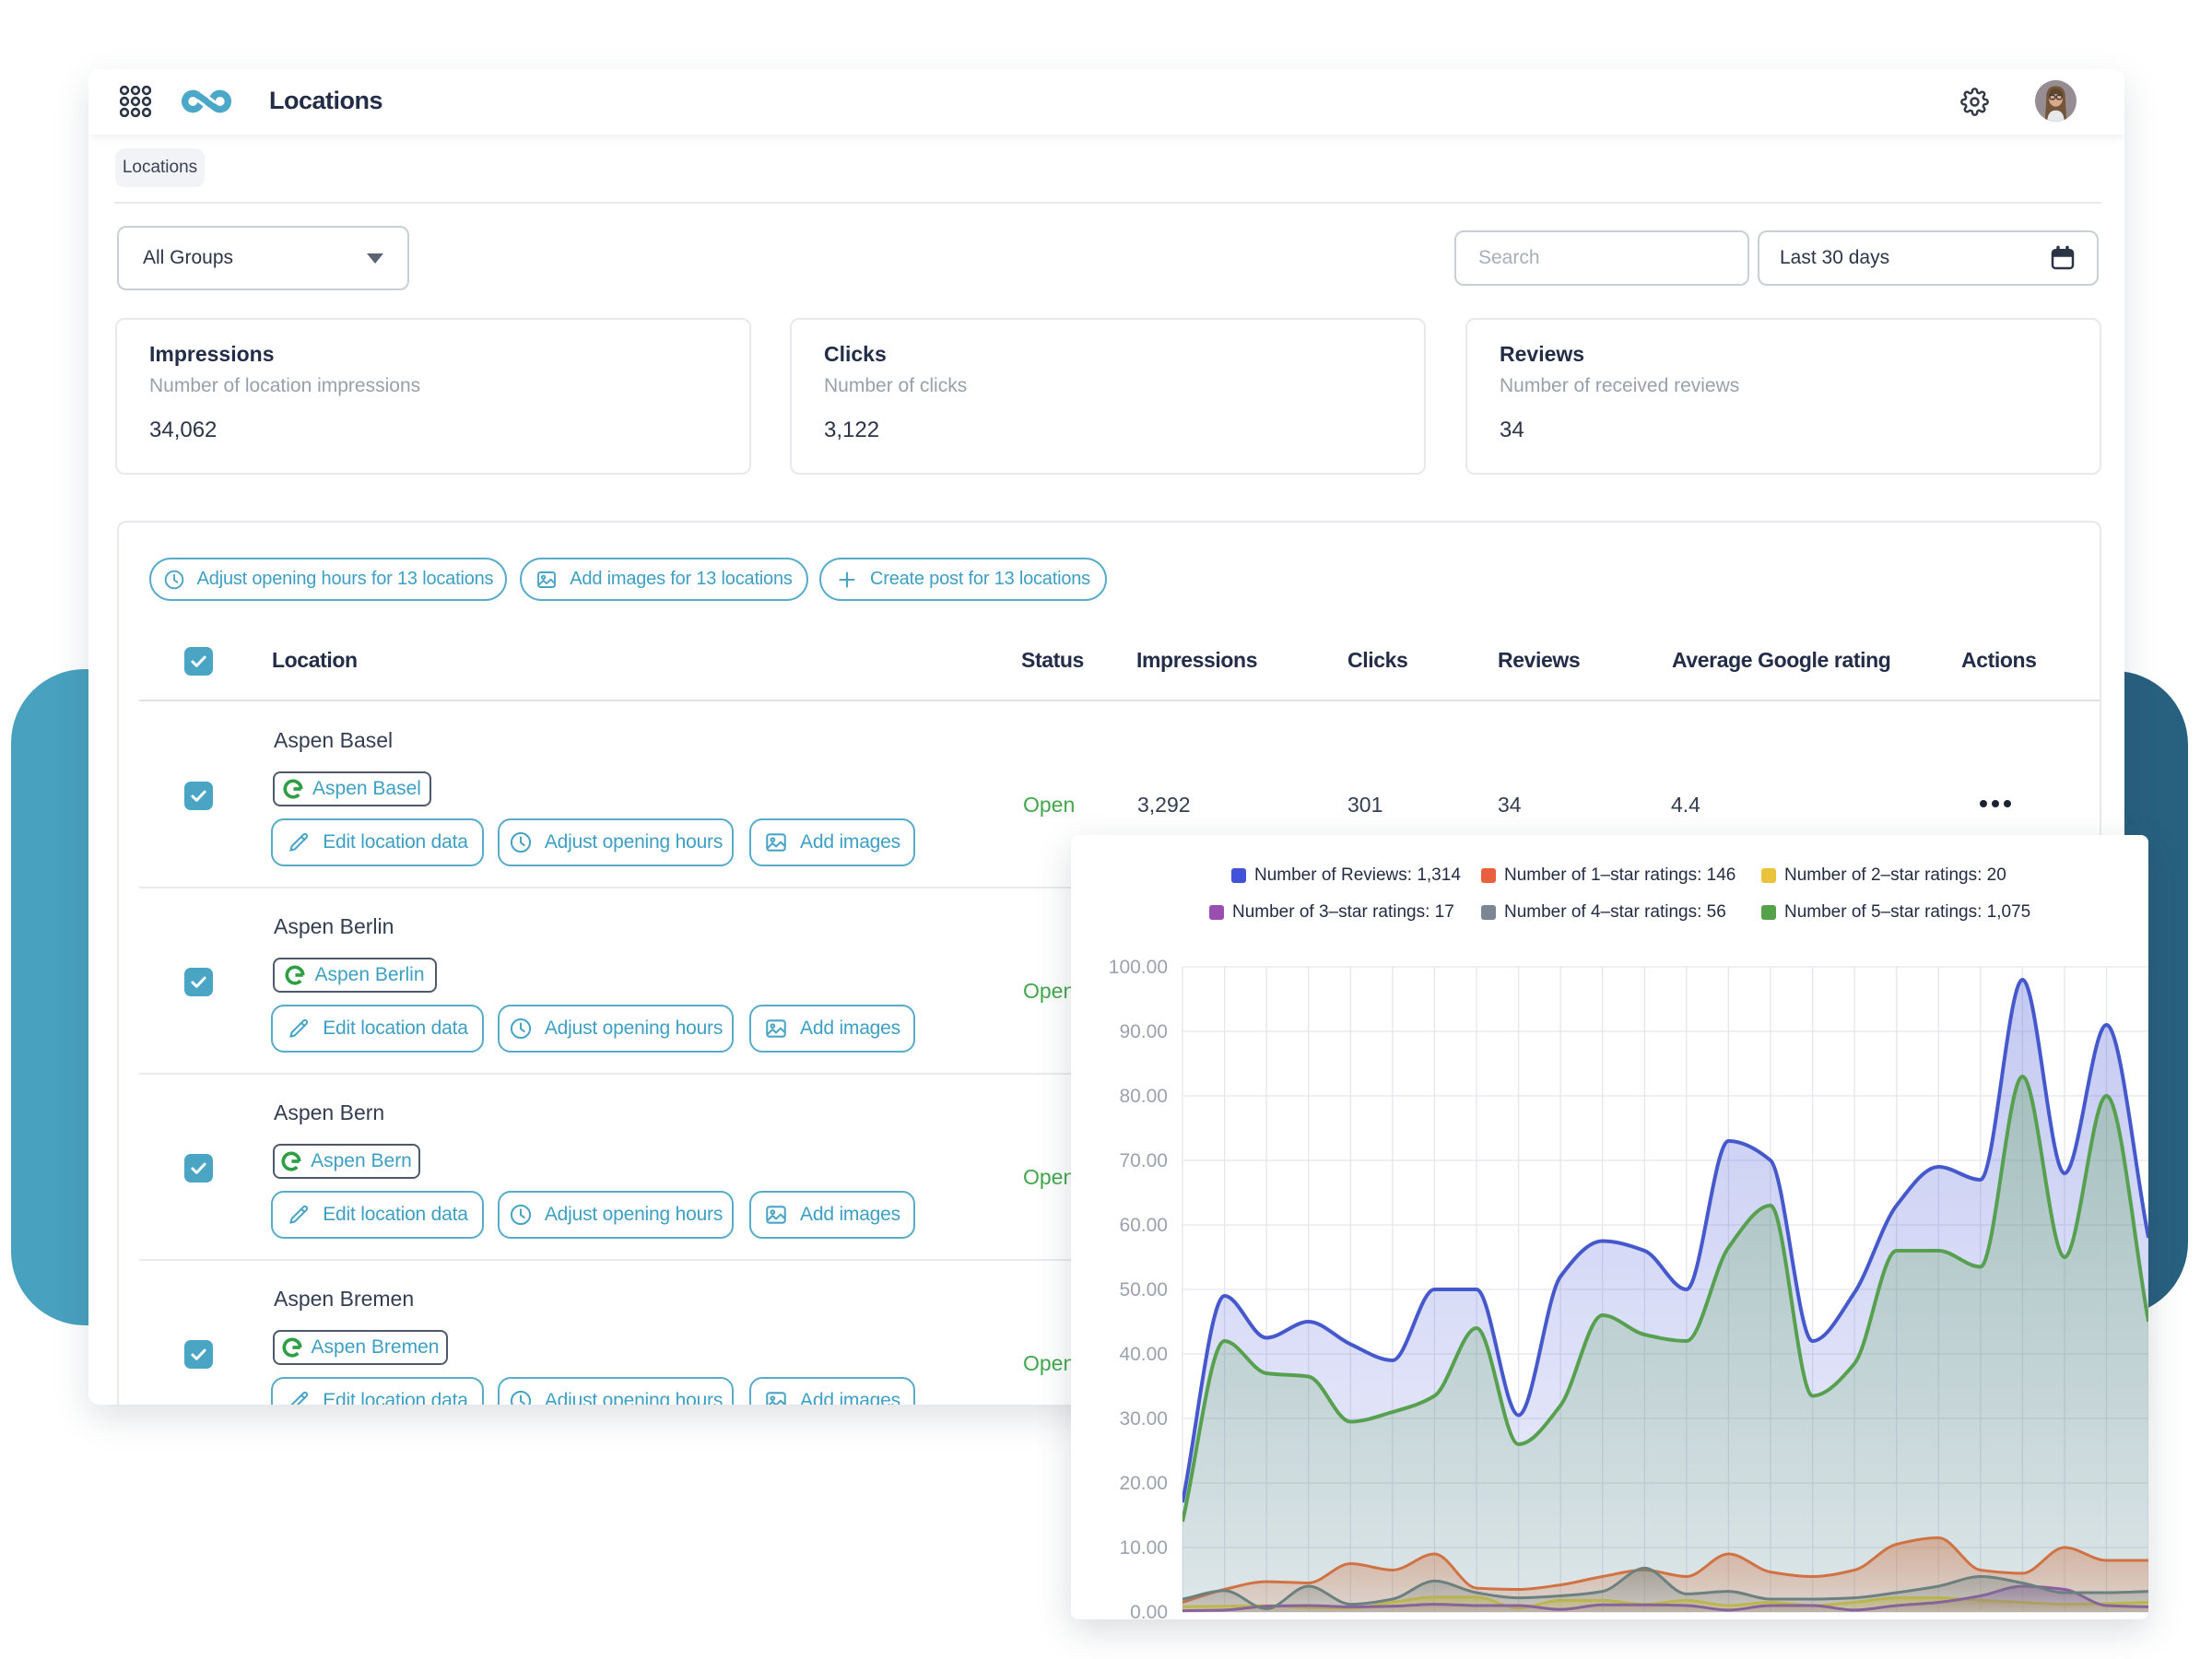 This screenshot has height=1659, width=2212. What do you see at coordinates (1143, 1483) in the screenshot?
I see `svg-text: 20.00` at bounding box center [1143, 1483].